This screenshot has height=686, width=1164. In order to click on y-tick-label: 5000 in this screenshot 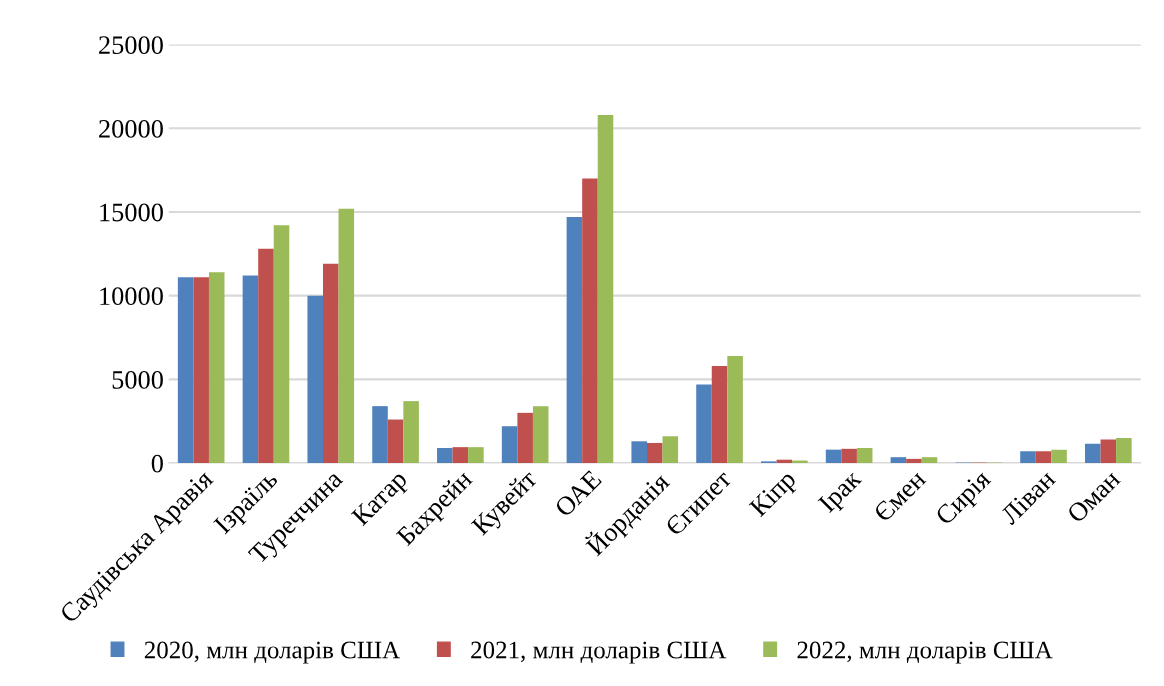, I will do `click(137, 379)`.